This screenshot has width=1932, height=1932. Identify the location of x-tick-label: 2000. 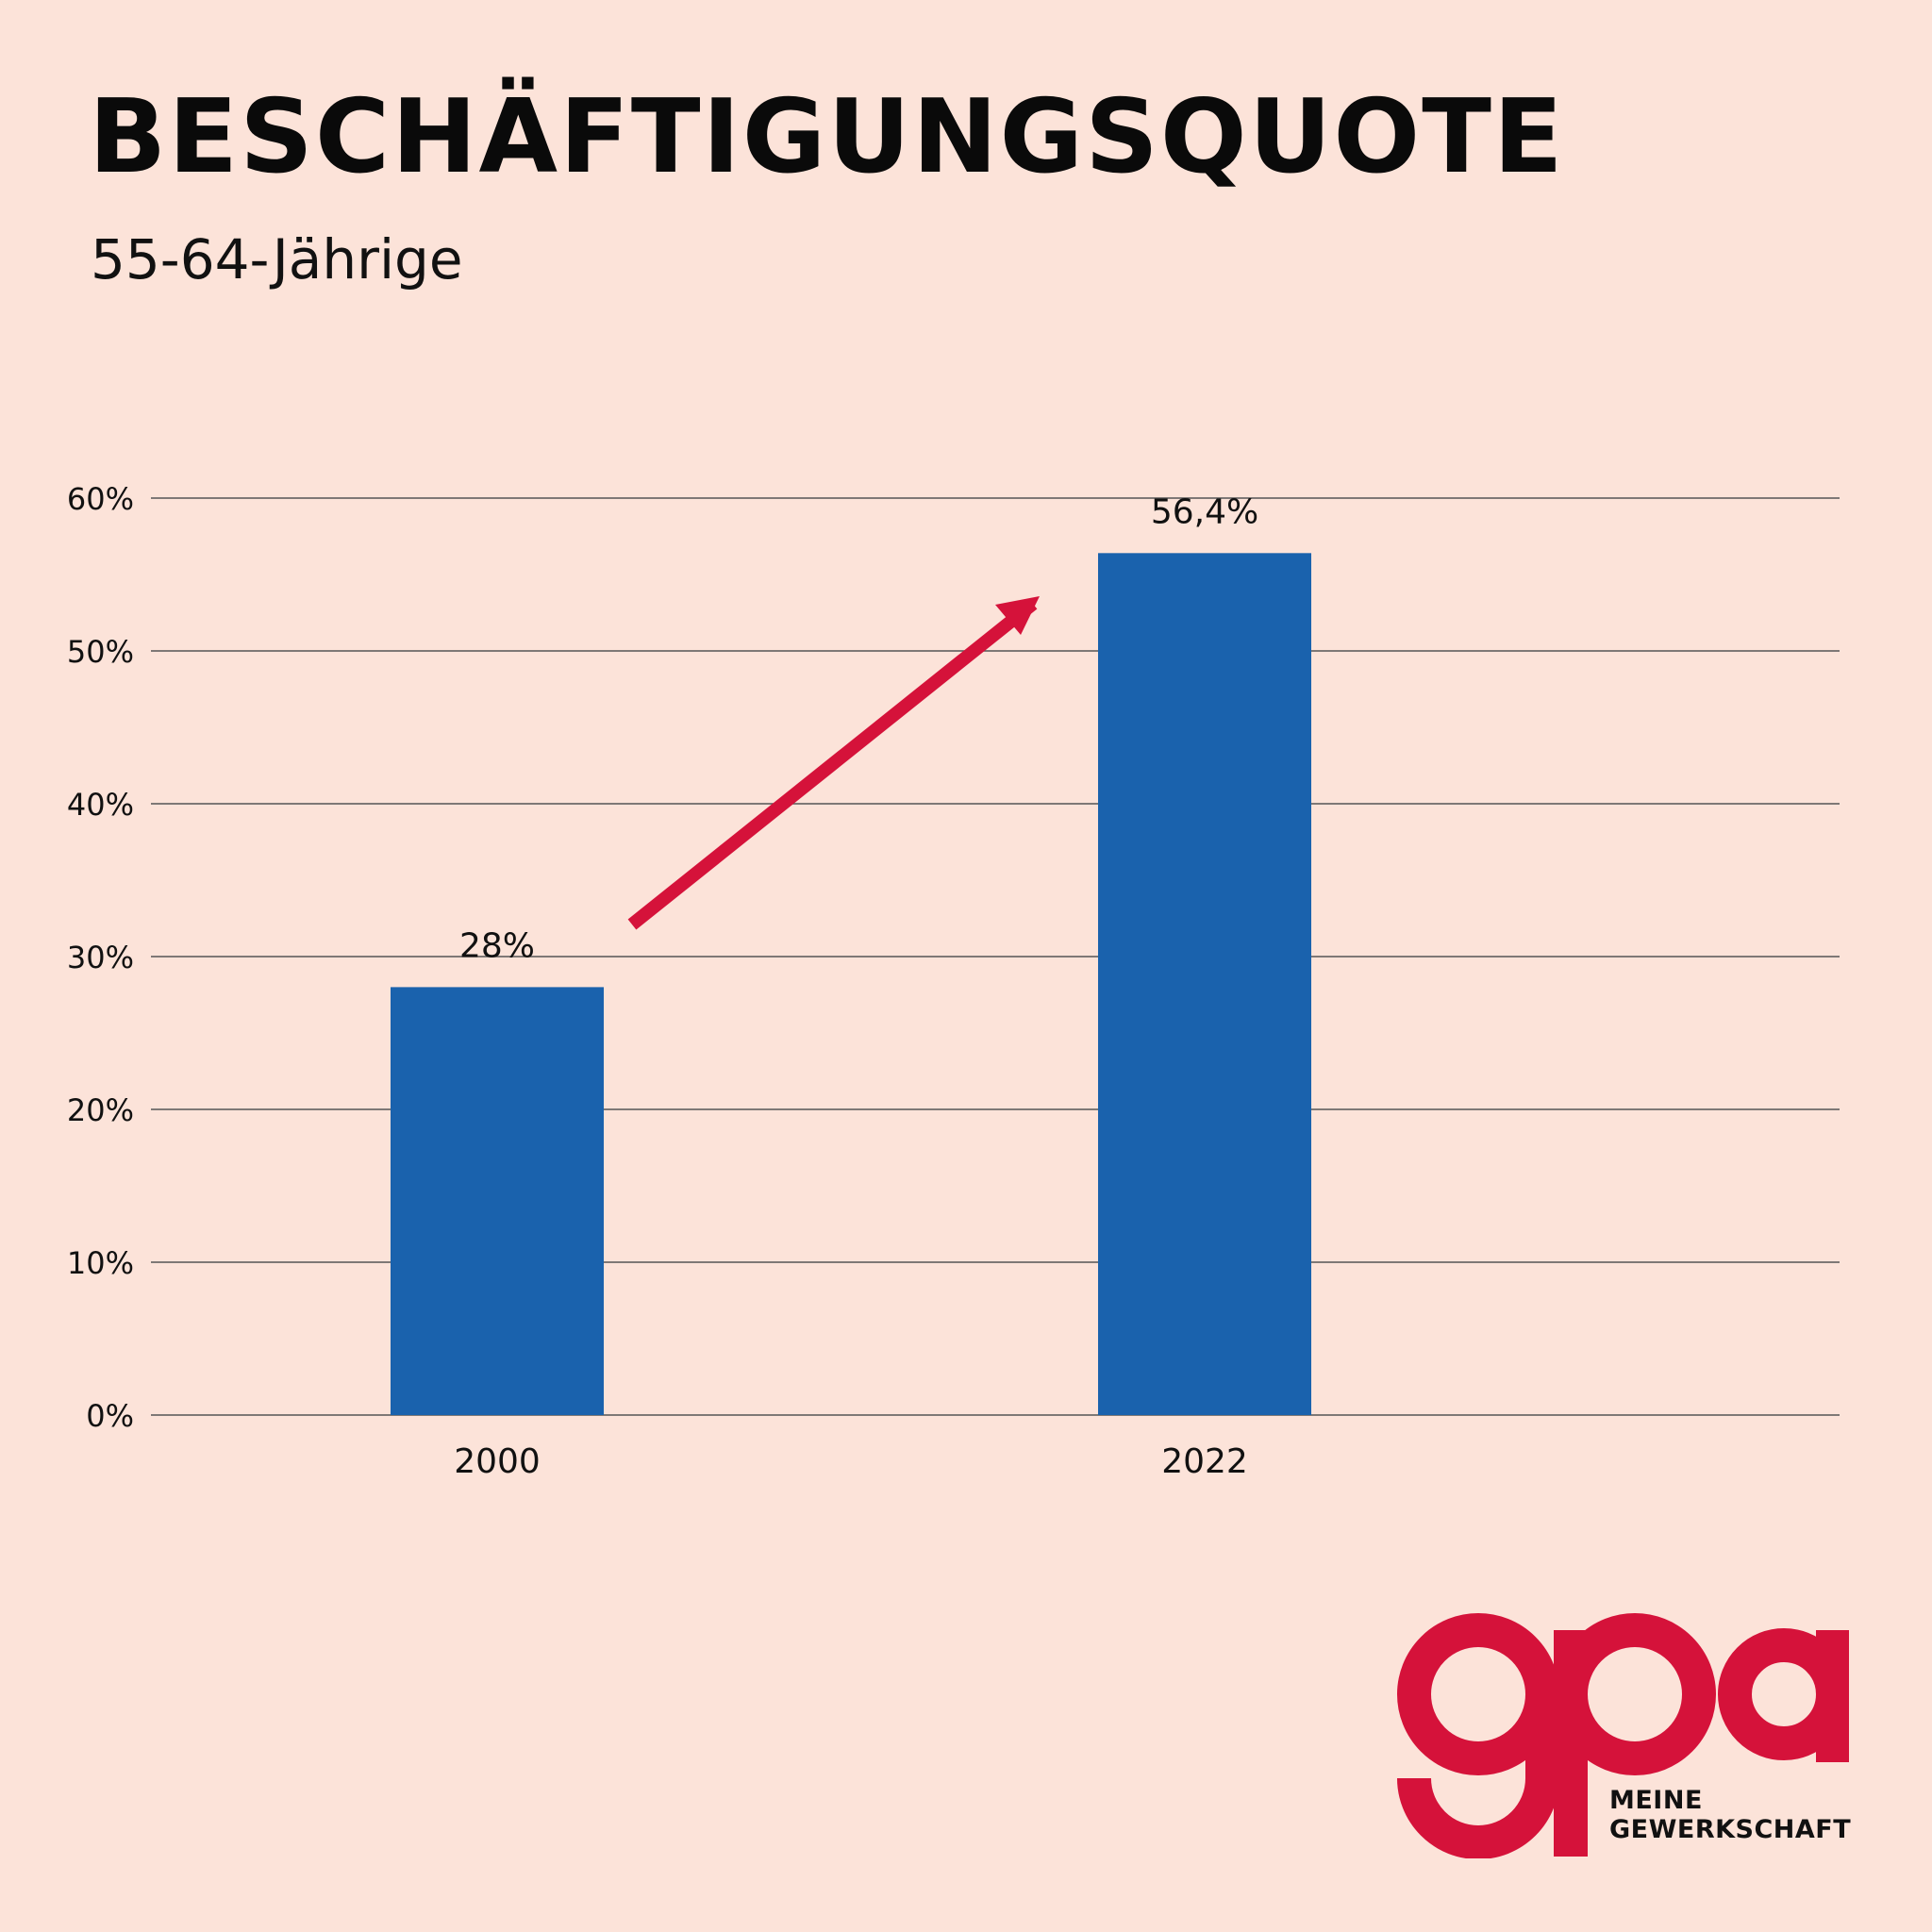
(497, 1461).